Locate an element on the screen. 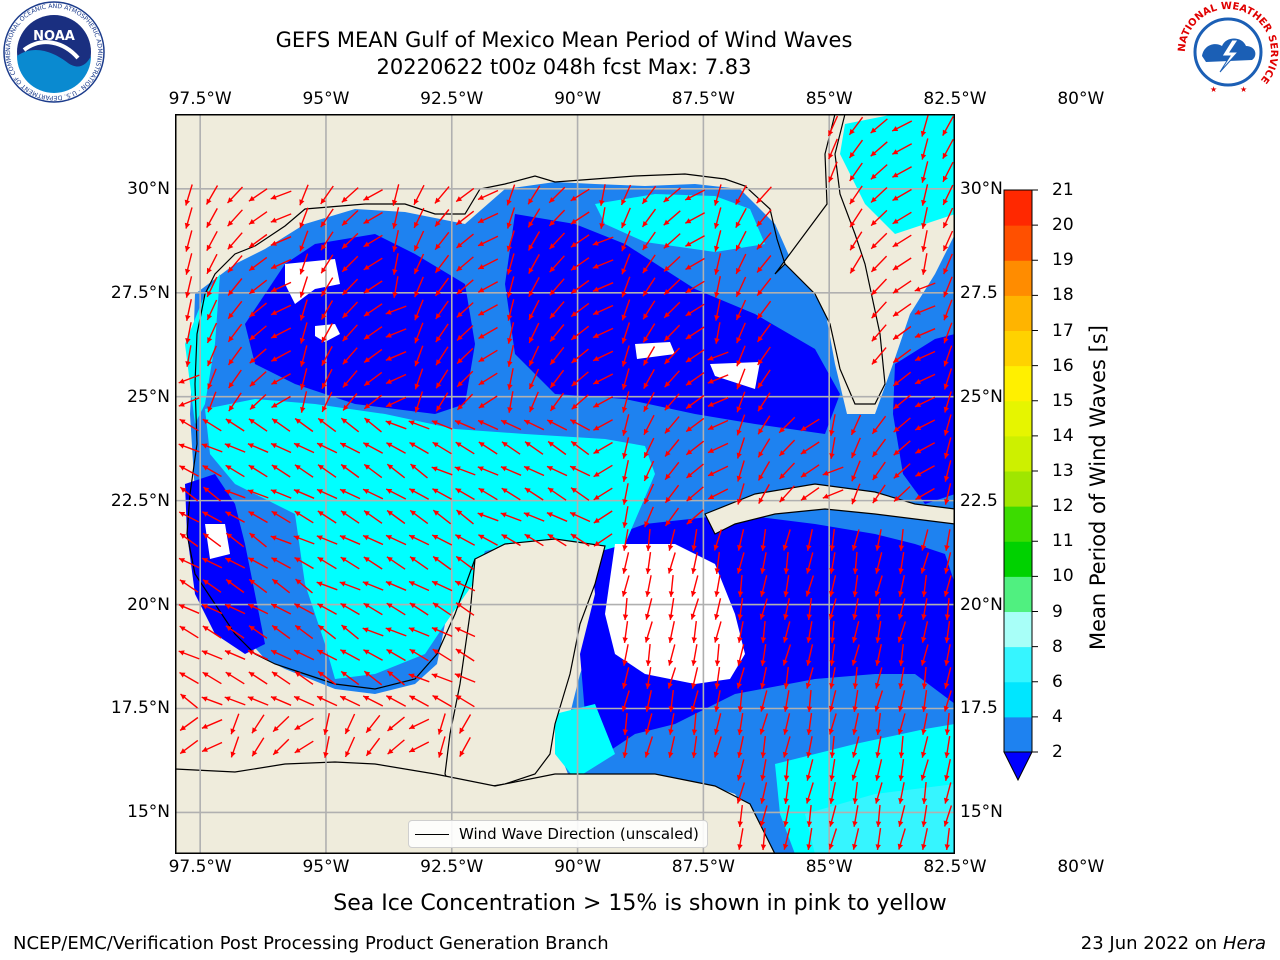 The height and width of the screenshot is (960, 1280). tick-label: 27.5 is located at coordinates (979, 292).